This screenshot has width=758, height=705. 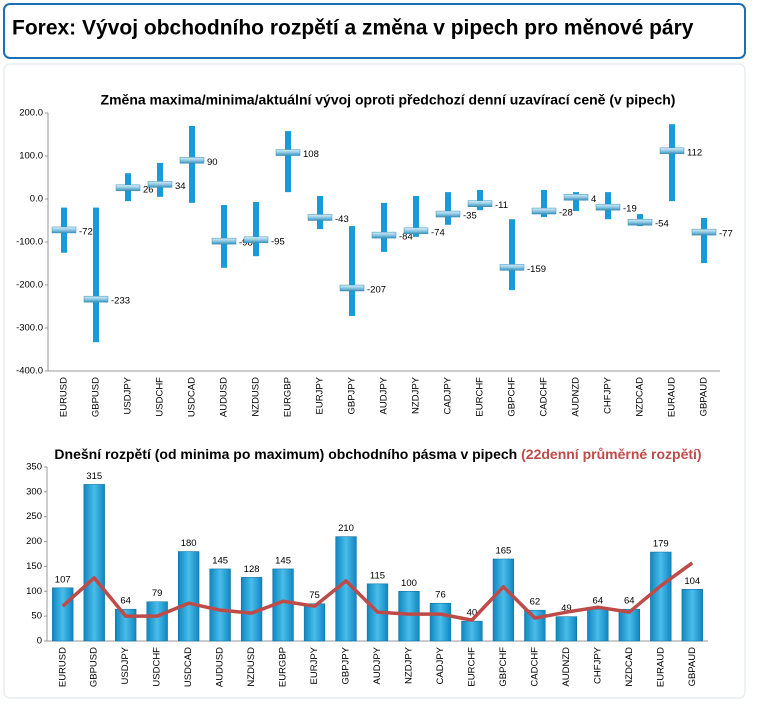 I want to click on x-tick-label: CADJPY, so click(x=448, y=395).